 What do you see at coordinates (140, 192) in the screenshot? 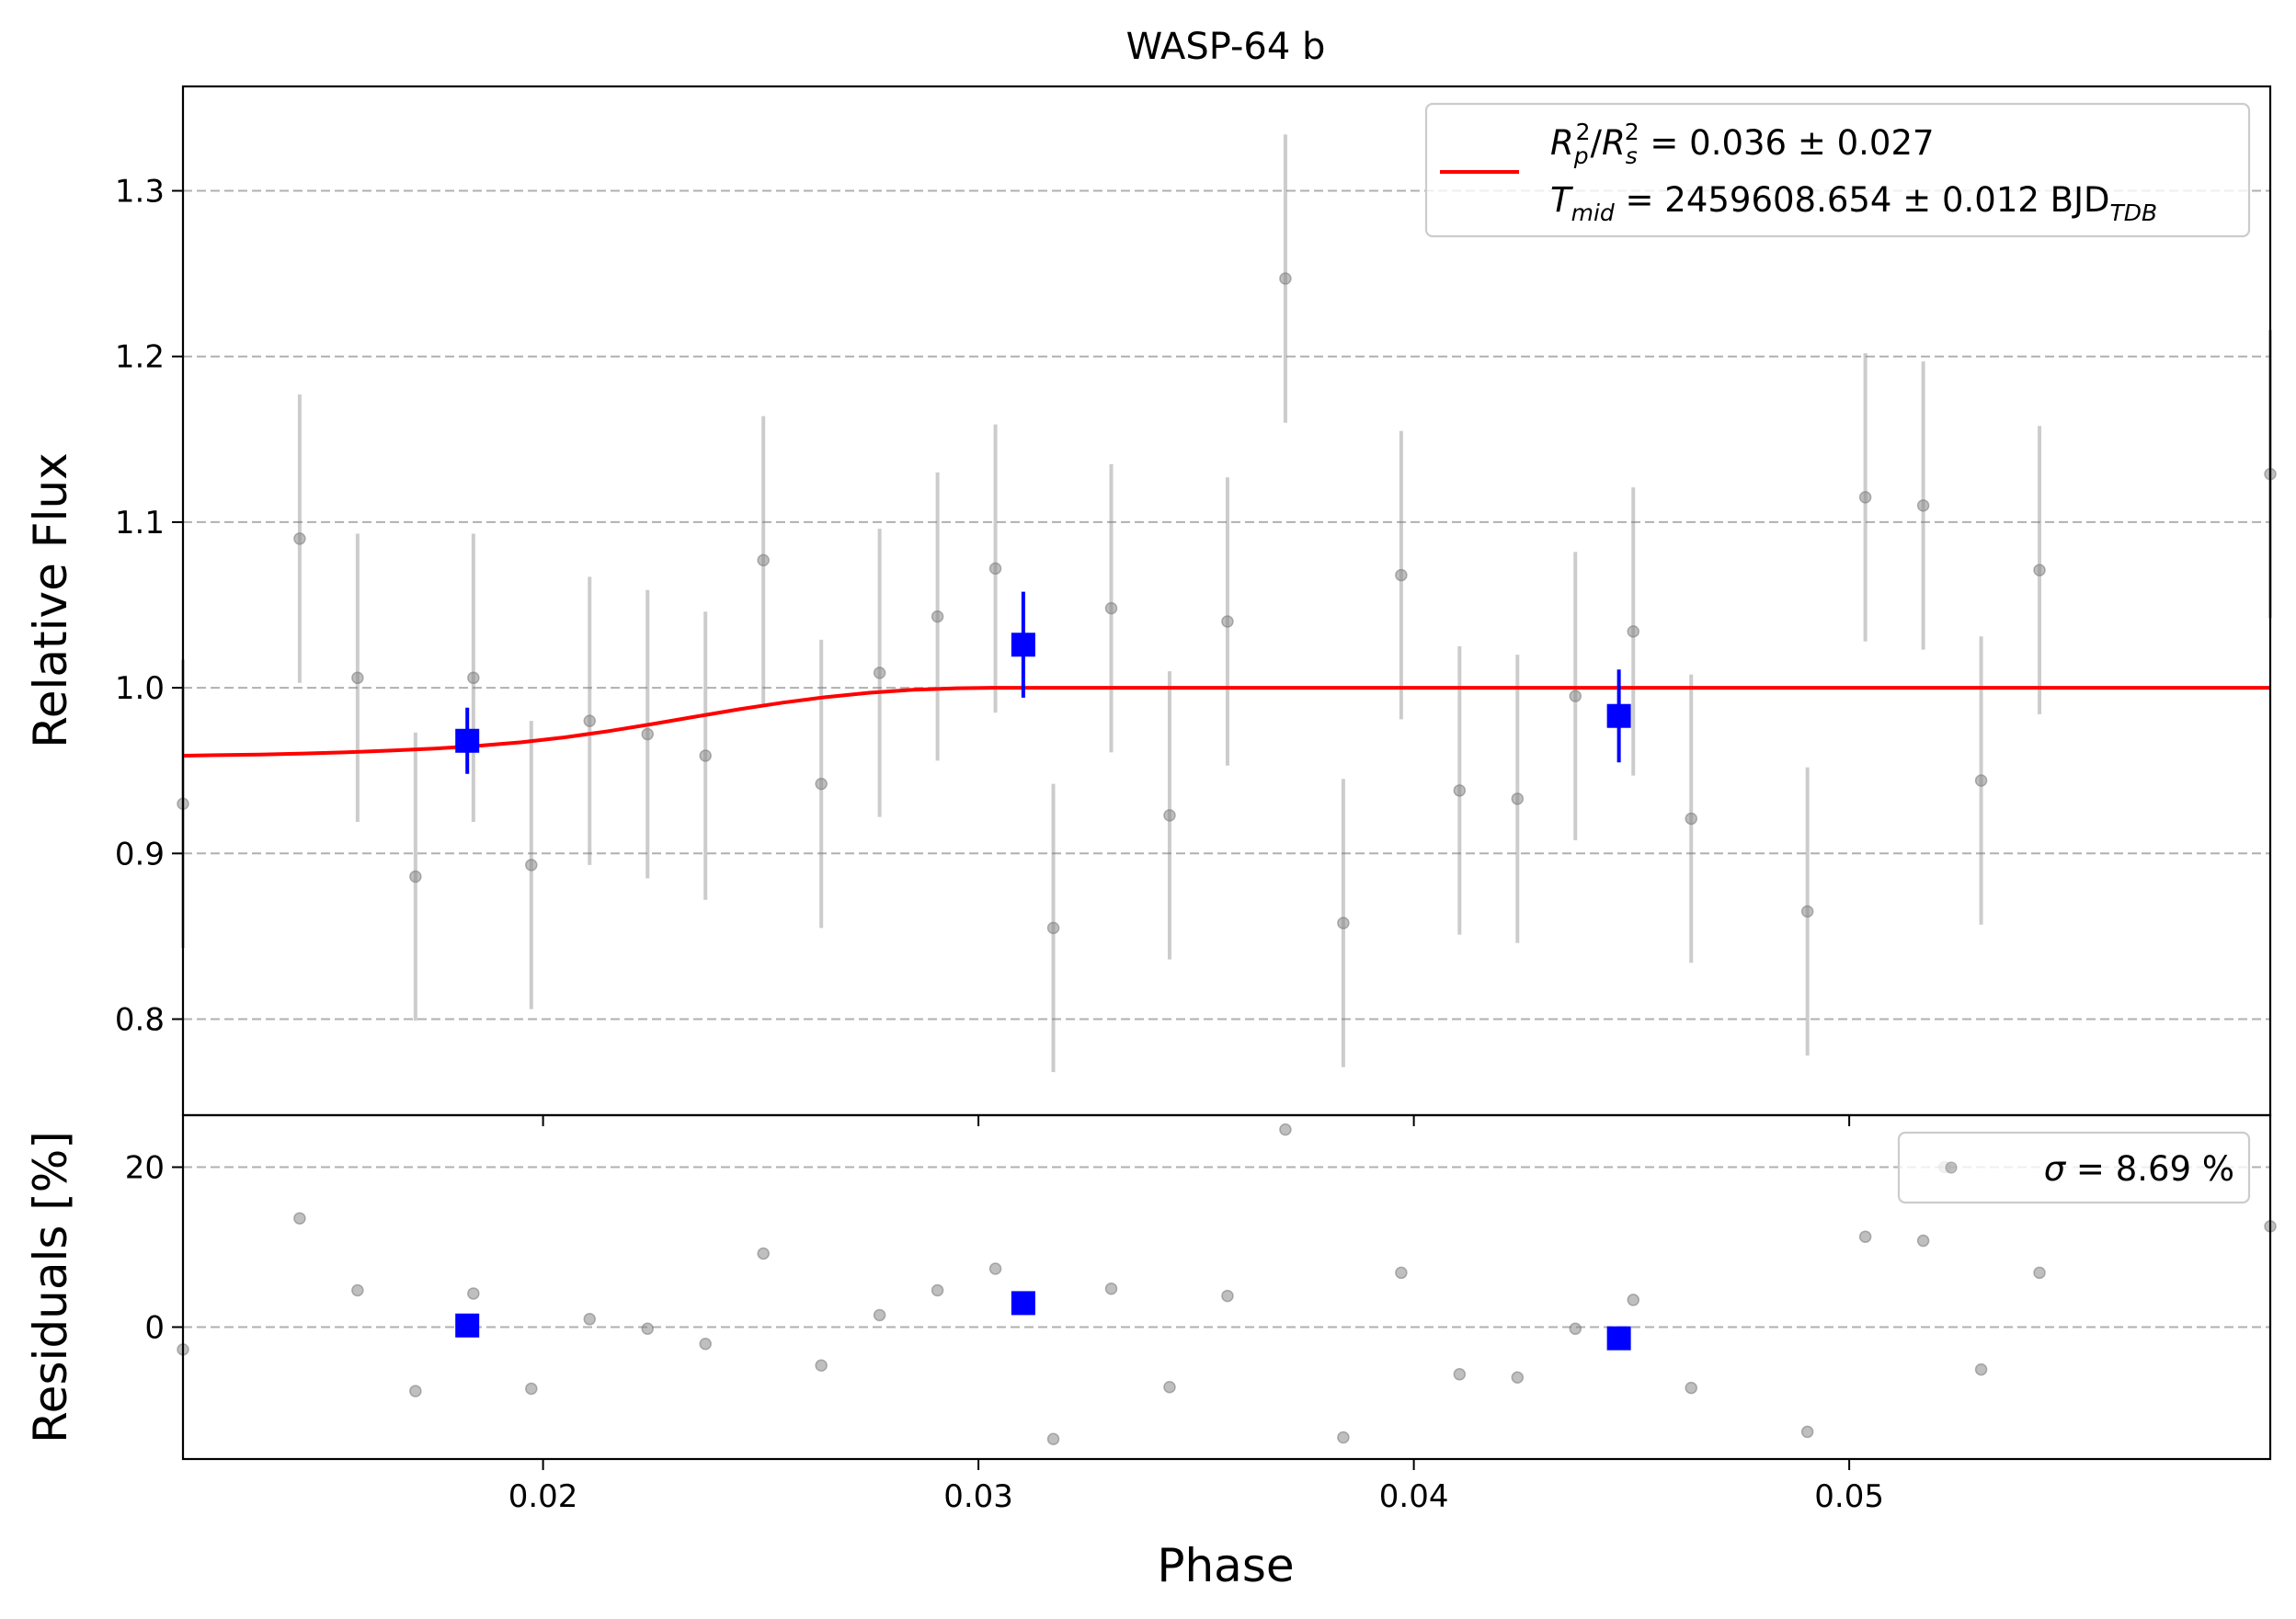
I see `top-y-tick-label: 1.3` at bounding box center [140, 192].